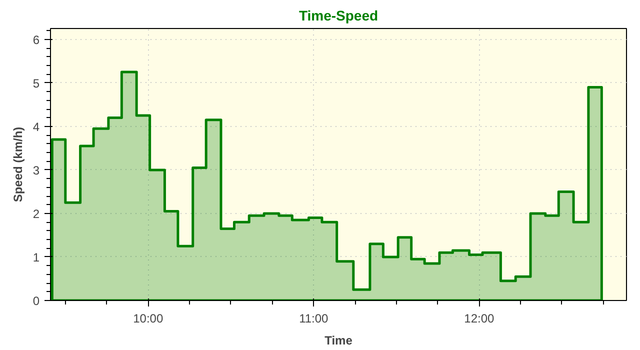 The image size is (640, 350). I want to click on x-tick-label: 11:00, so click(314, 319).